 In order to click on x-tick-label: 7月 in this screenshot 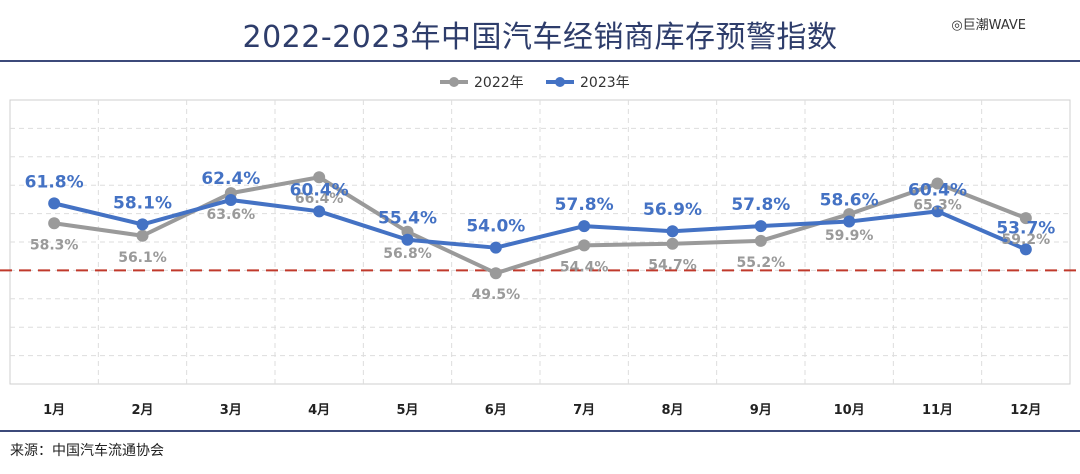, I will do `click(584, 410)`.